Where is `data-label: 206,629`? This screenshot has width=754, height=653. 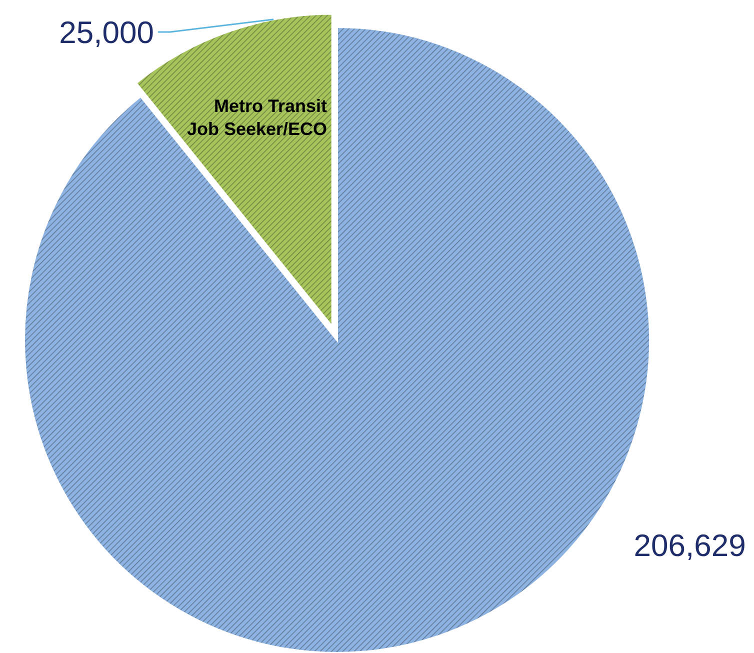
data-label: 206,629 is located at coordinates (690, 545).